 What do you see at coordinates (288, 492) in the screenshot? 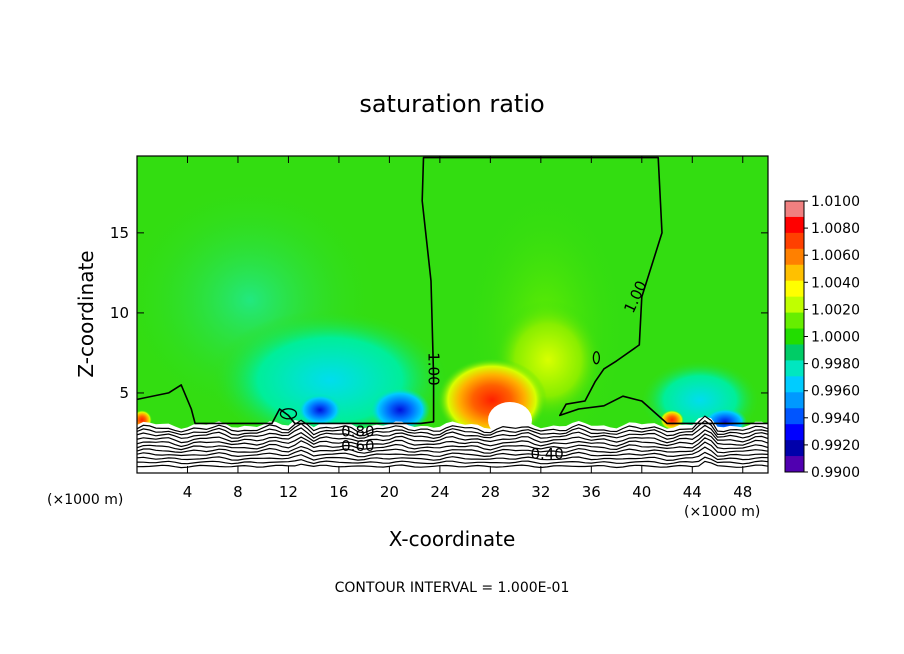
I see `x-tick-label: 12` at bounding box center [288, 492].